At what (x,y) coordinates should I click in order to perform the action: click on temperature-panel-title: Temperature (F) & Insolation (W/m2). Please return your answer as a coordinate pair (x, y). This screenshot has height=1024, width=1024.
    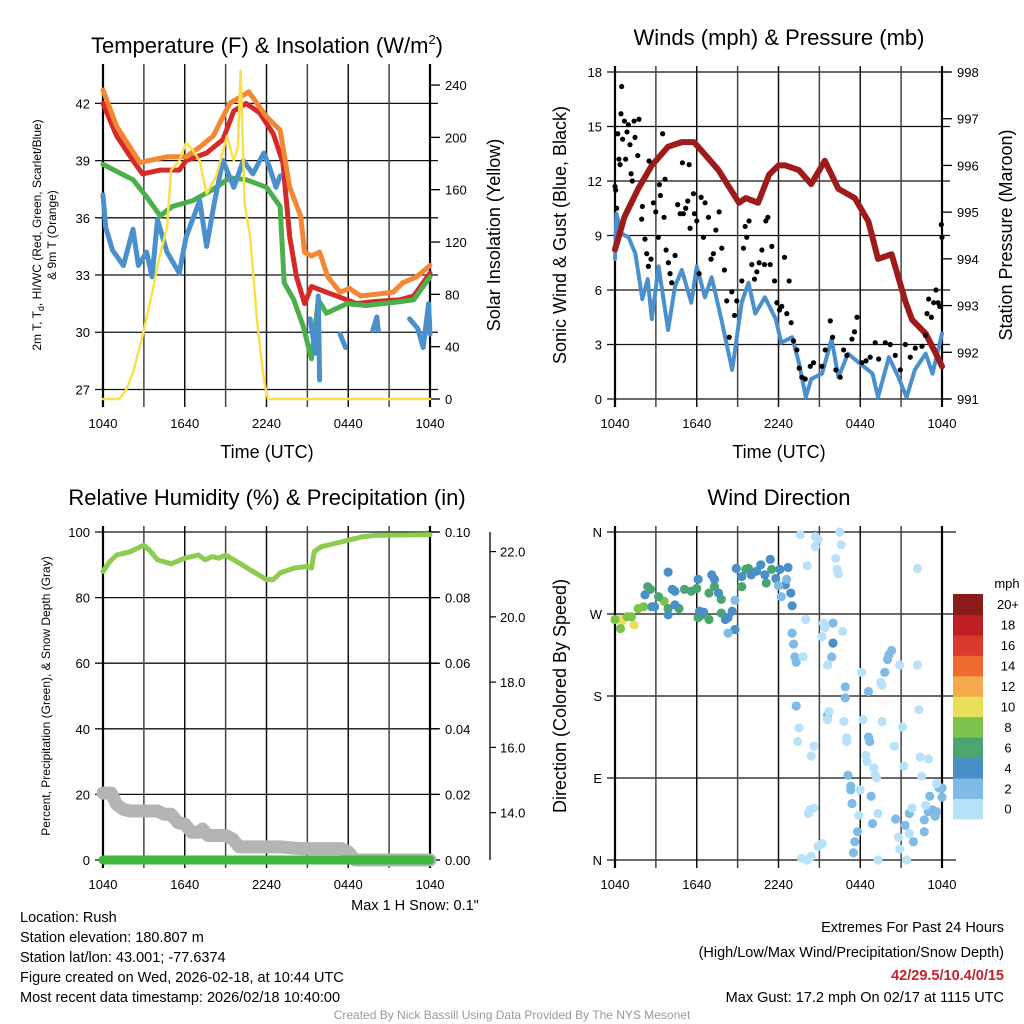
    Looking at the image, I should click on (267, 45).